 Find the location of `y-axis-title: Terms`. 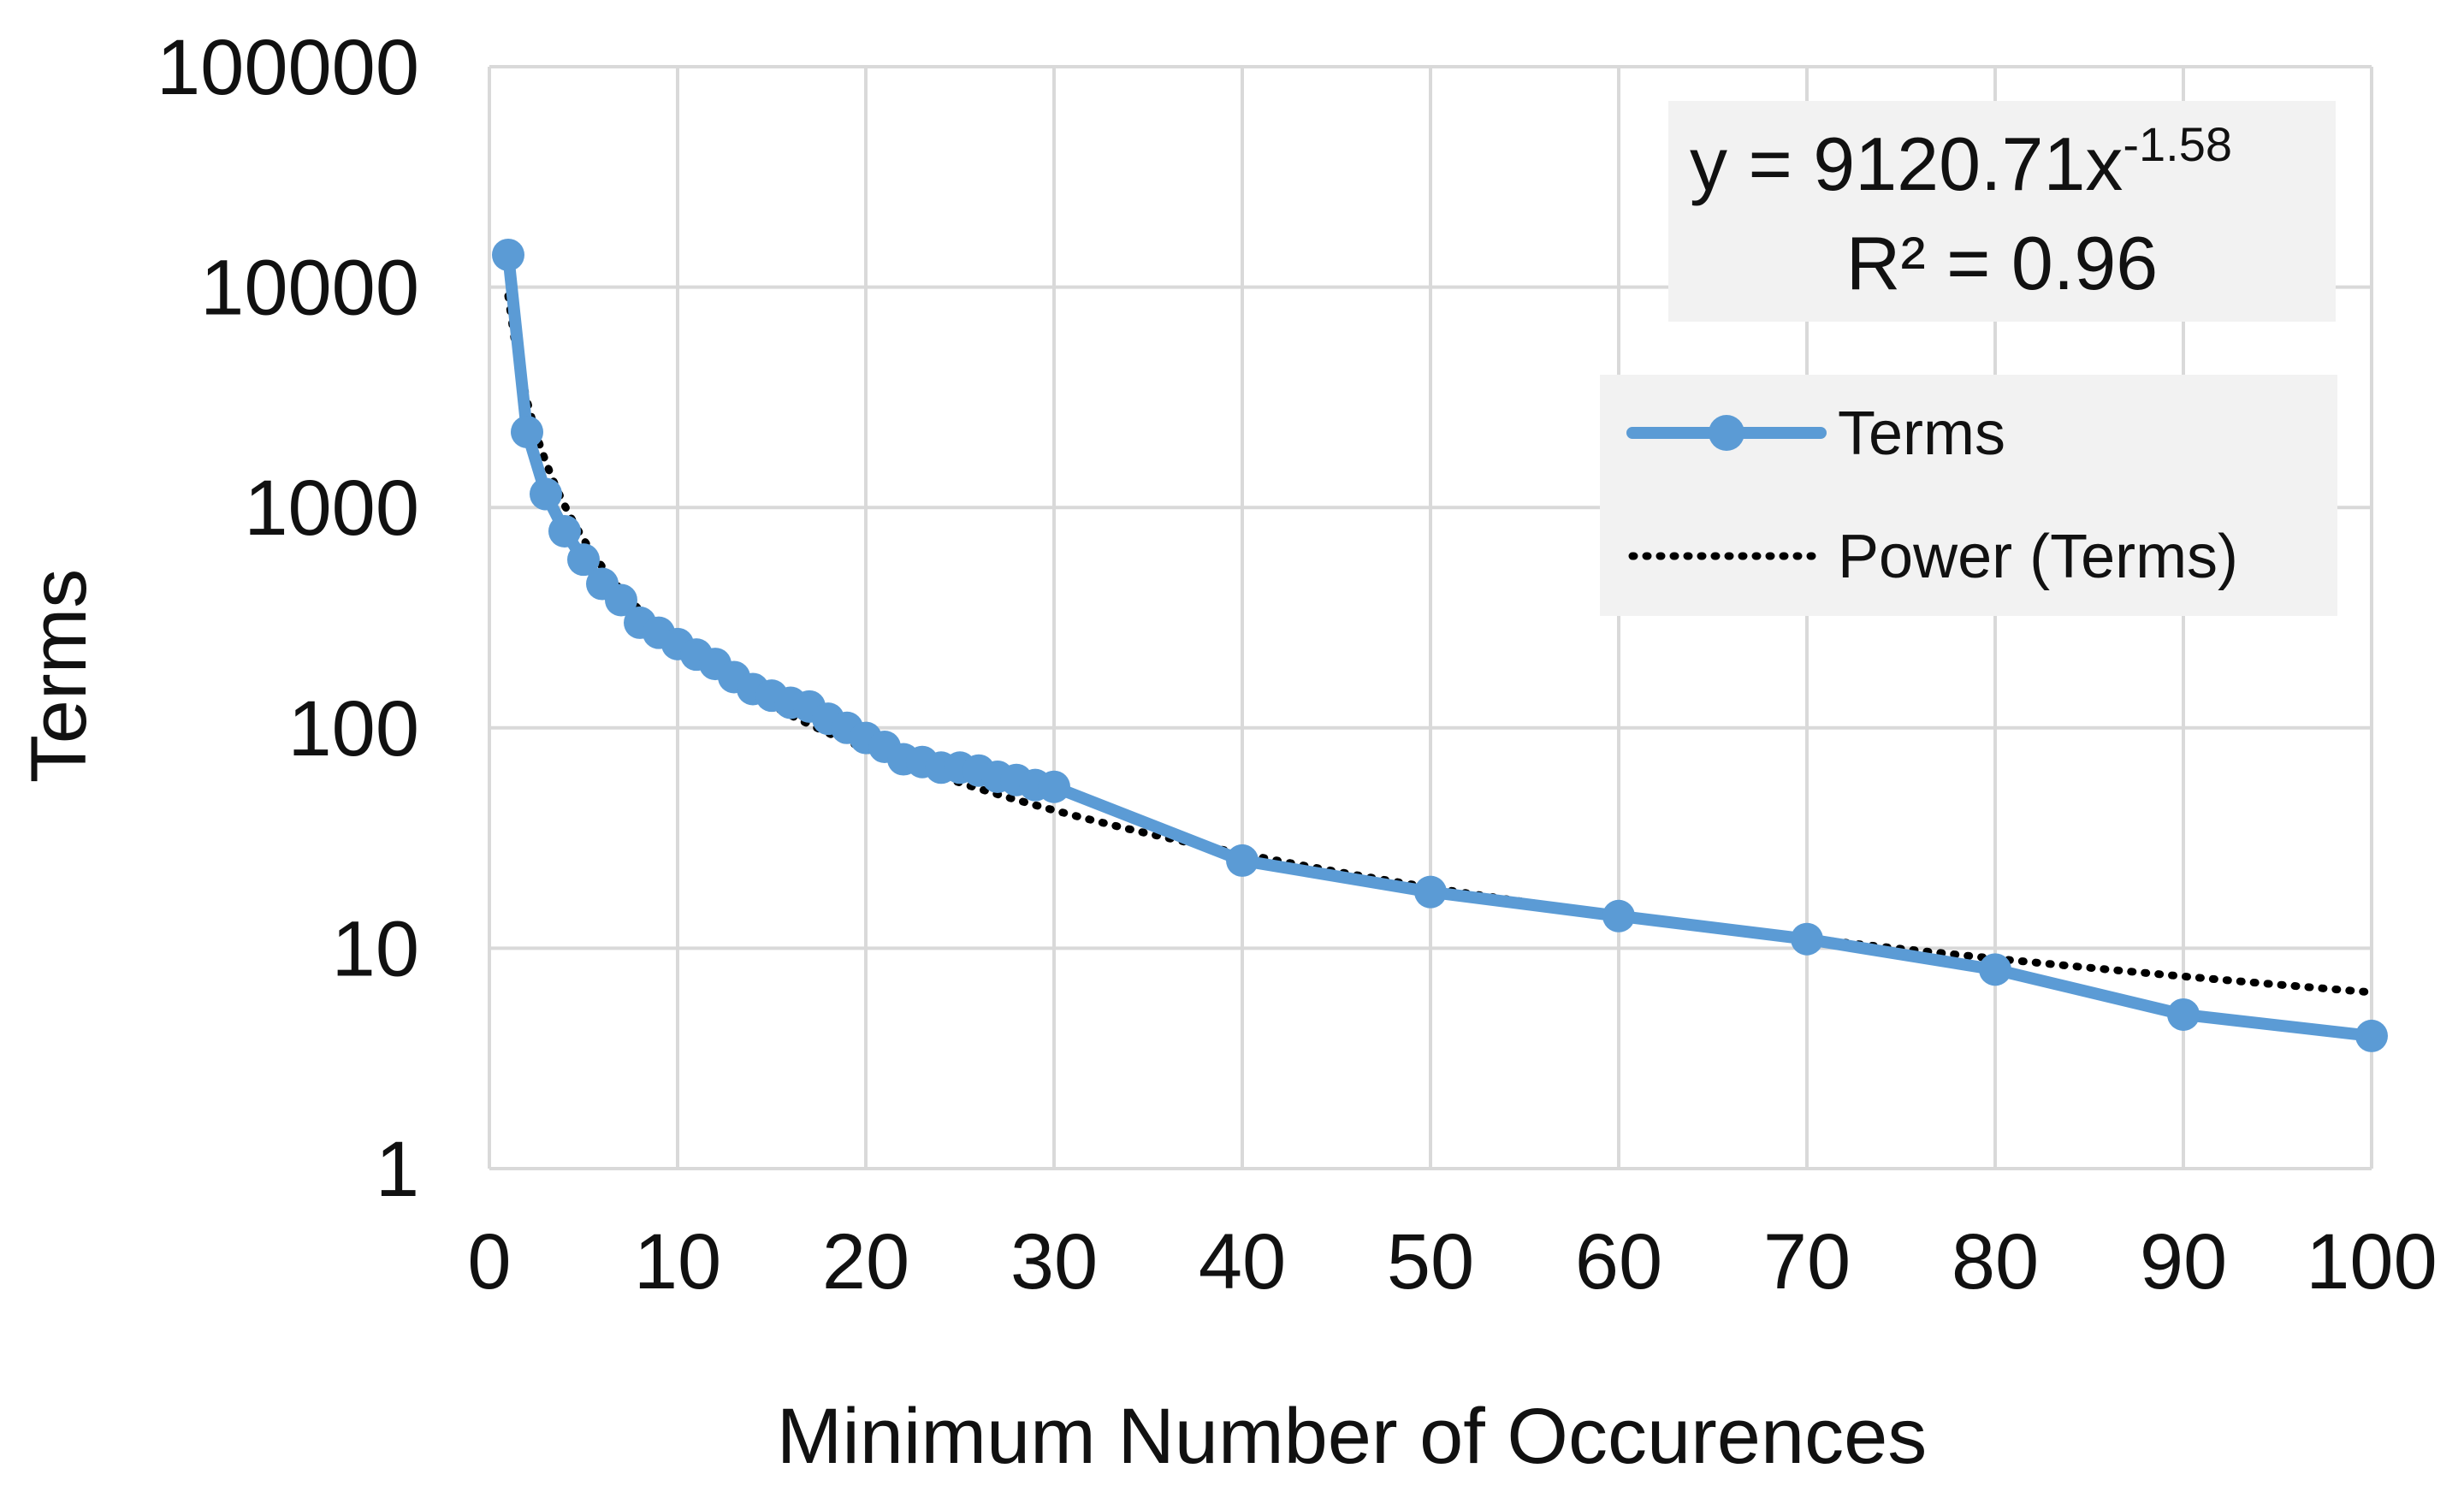

y-axis-title: Terms is located at coordinates (59, 676).